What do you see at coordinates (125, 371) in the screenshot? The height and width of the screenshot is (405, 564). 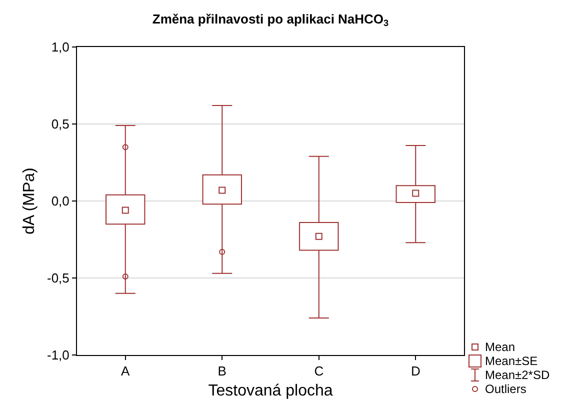 I see `x-tick-label: A` at bounding box center [125, 371].